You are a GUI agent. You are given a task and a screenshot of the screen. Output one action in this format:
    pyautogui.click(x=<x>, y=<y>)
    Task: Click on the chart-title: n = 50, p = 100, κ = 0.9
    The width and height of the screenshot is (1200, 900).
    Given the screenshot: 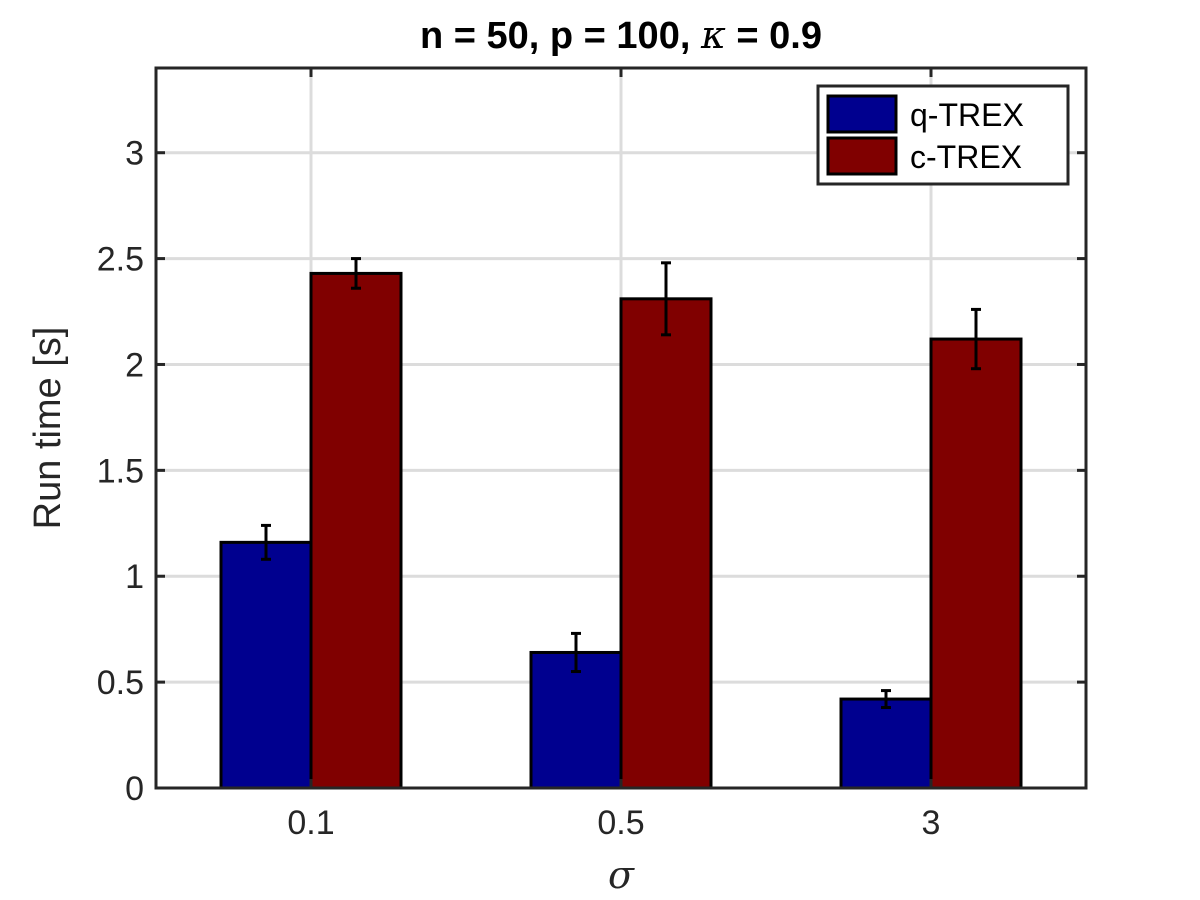 What is the action you would take?
    pyautogui.click(x=621, y=35)
    